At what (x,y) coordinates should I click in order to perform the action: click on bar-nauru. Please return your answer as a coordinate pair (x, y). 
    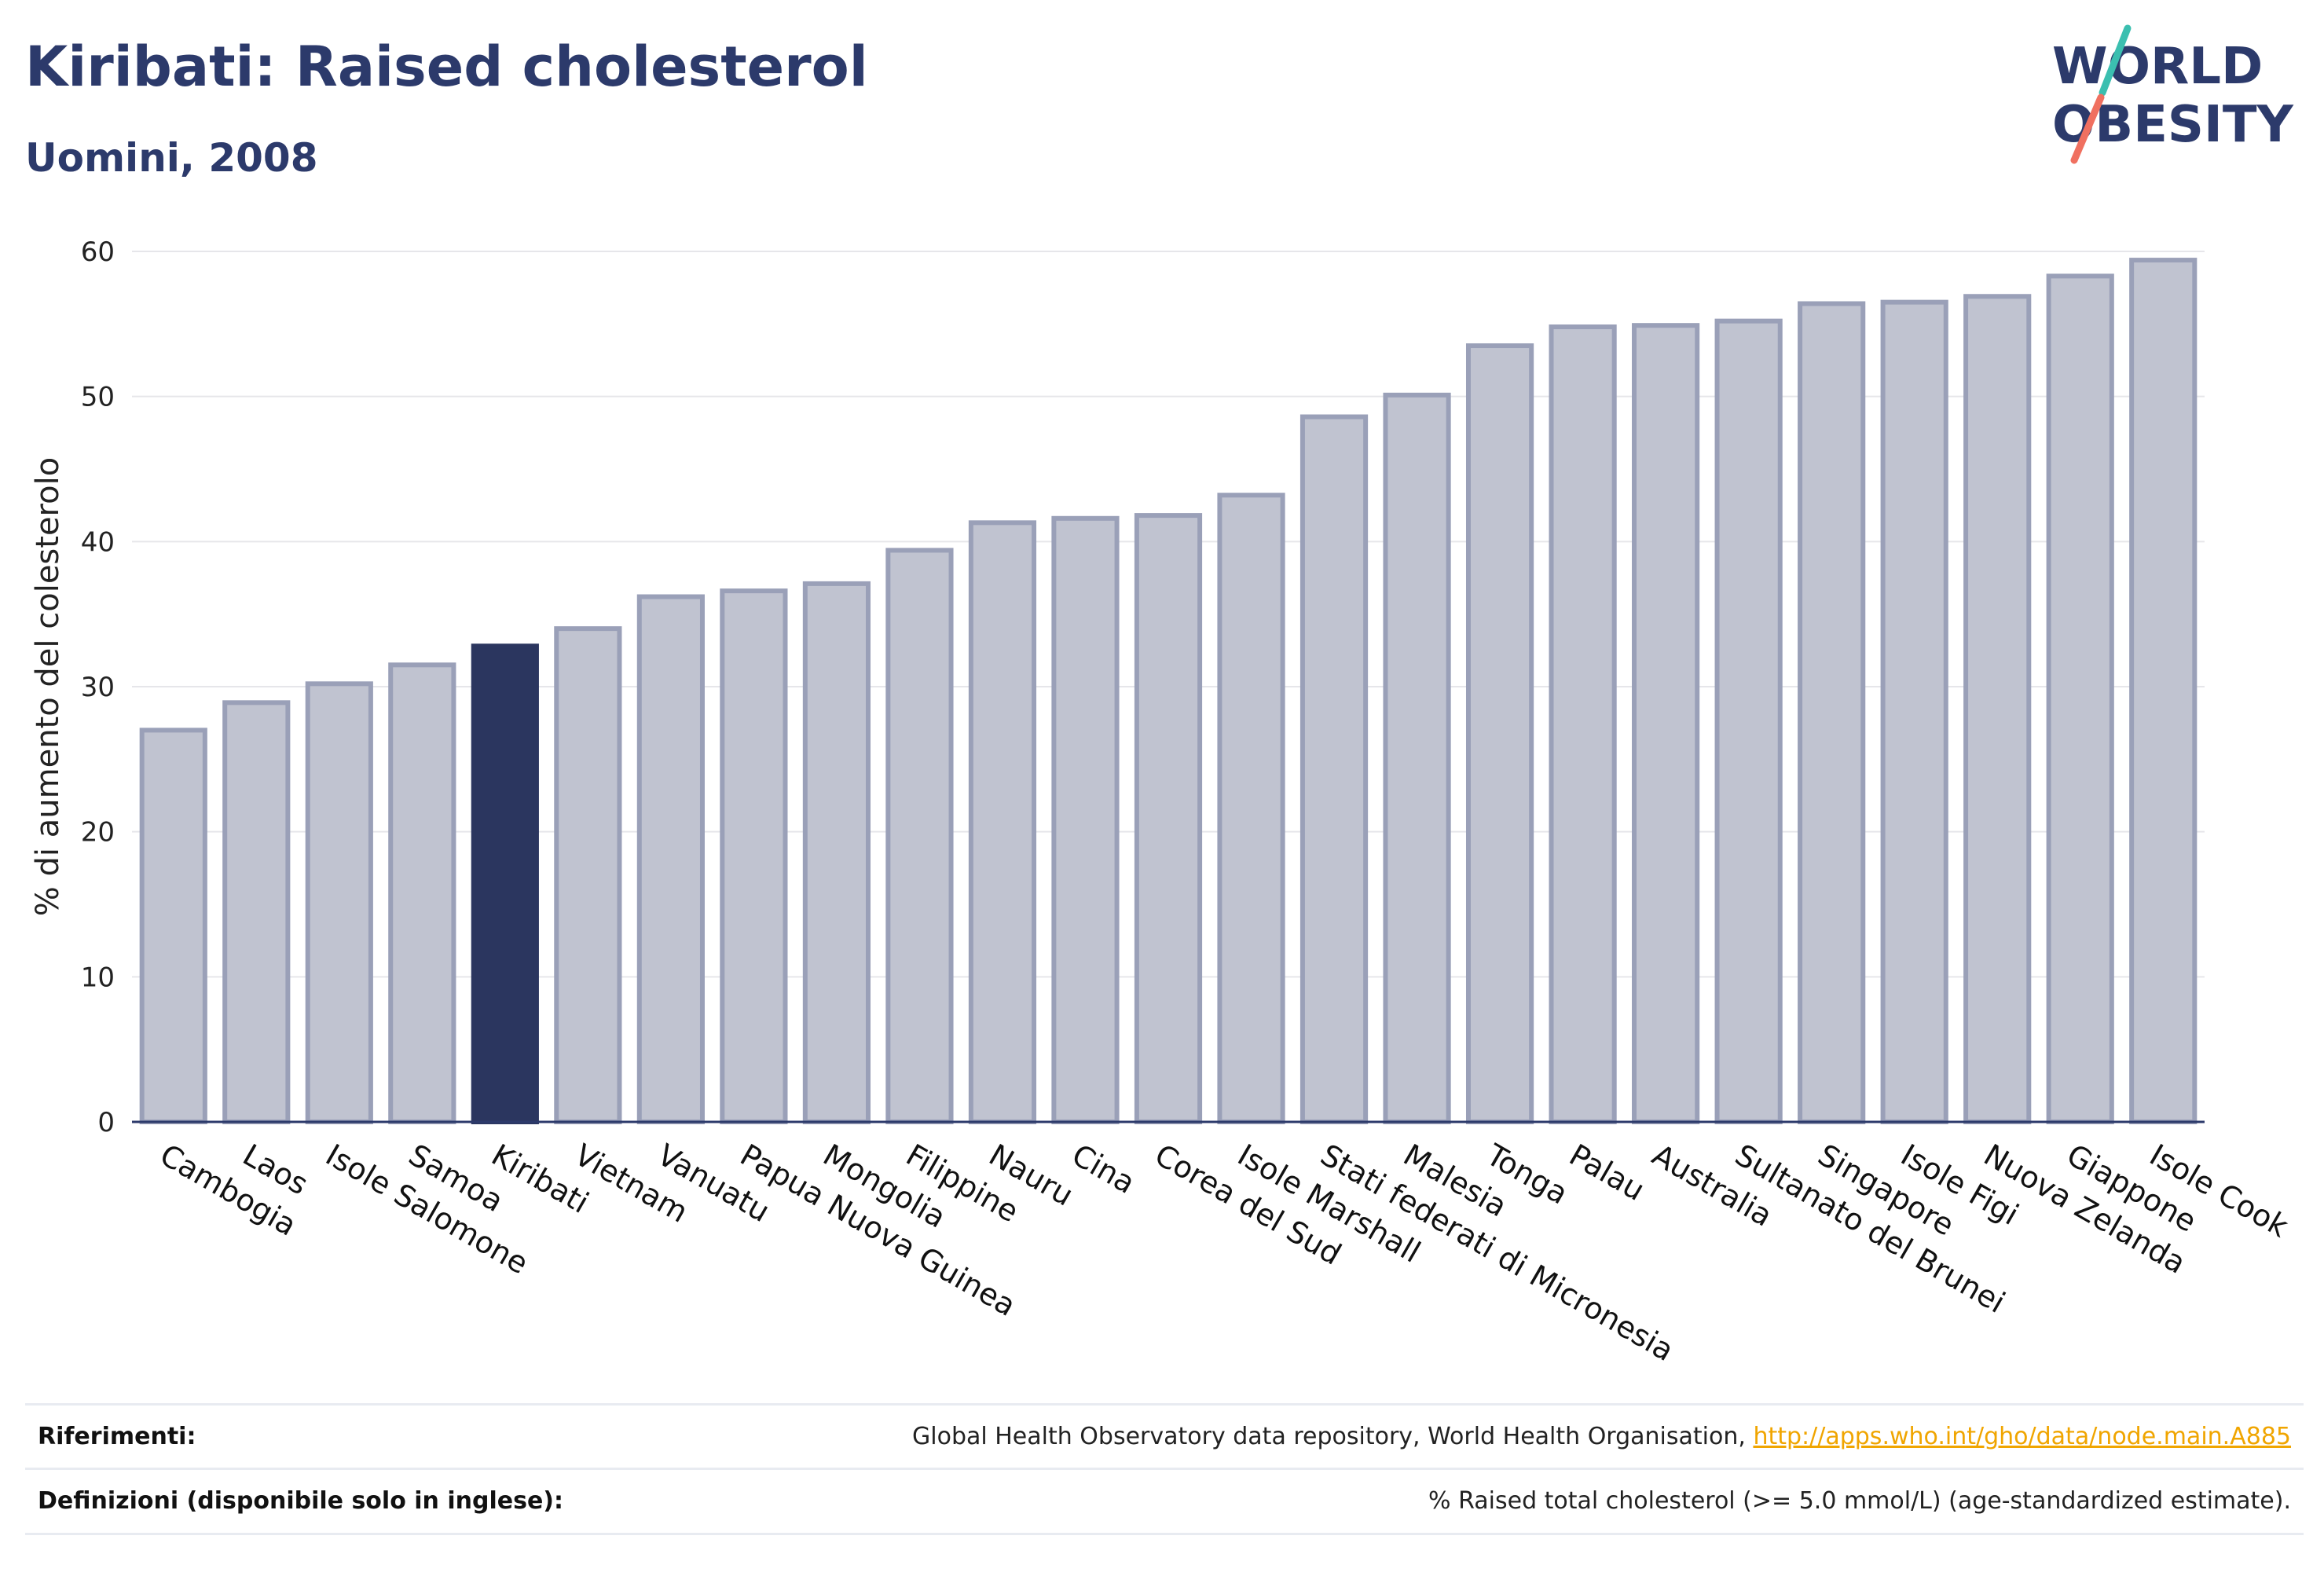
    Looking at the image, I should click on (1002, 822).